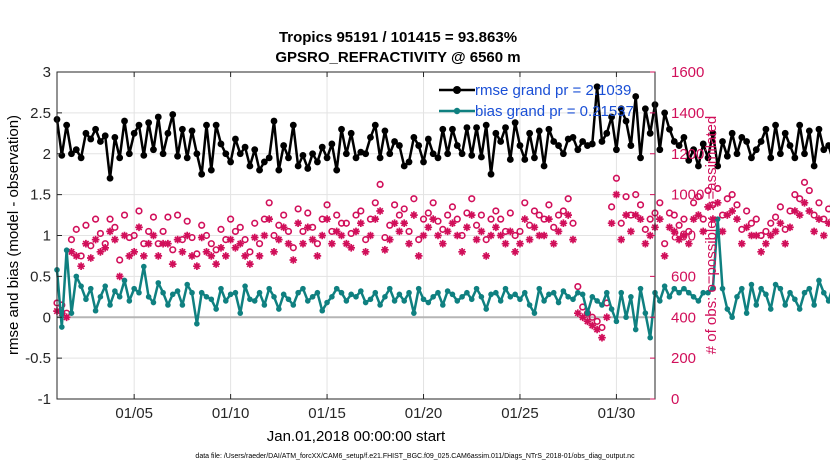 This screenshot has height=470, width=830. Describe the element at coordinates (47, 317) in the screenshot. I see `y-left-tick-label: 0` at that location.